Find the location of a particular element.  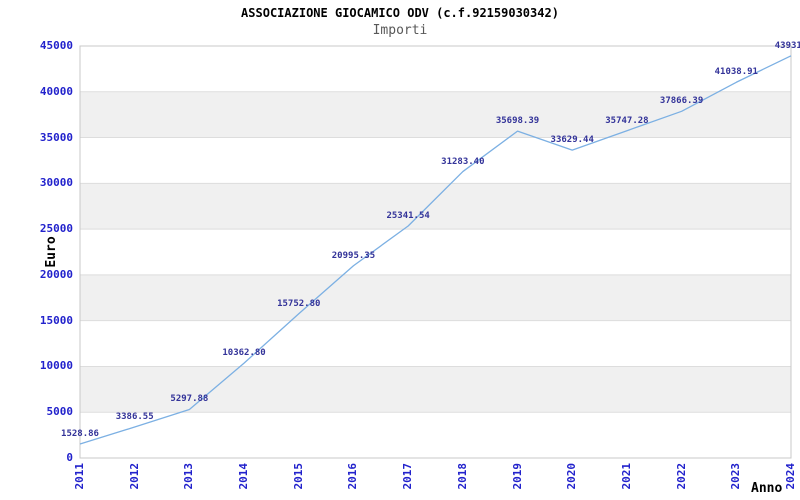

y-tick-label: 5000 is located at coordinates (60, 412).